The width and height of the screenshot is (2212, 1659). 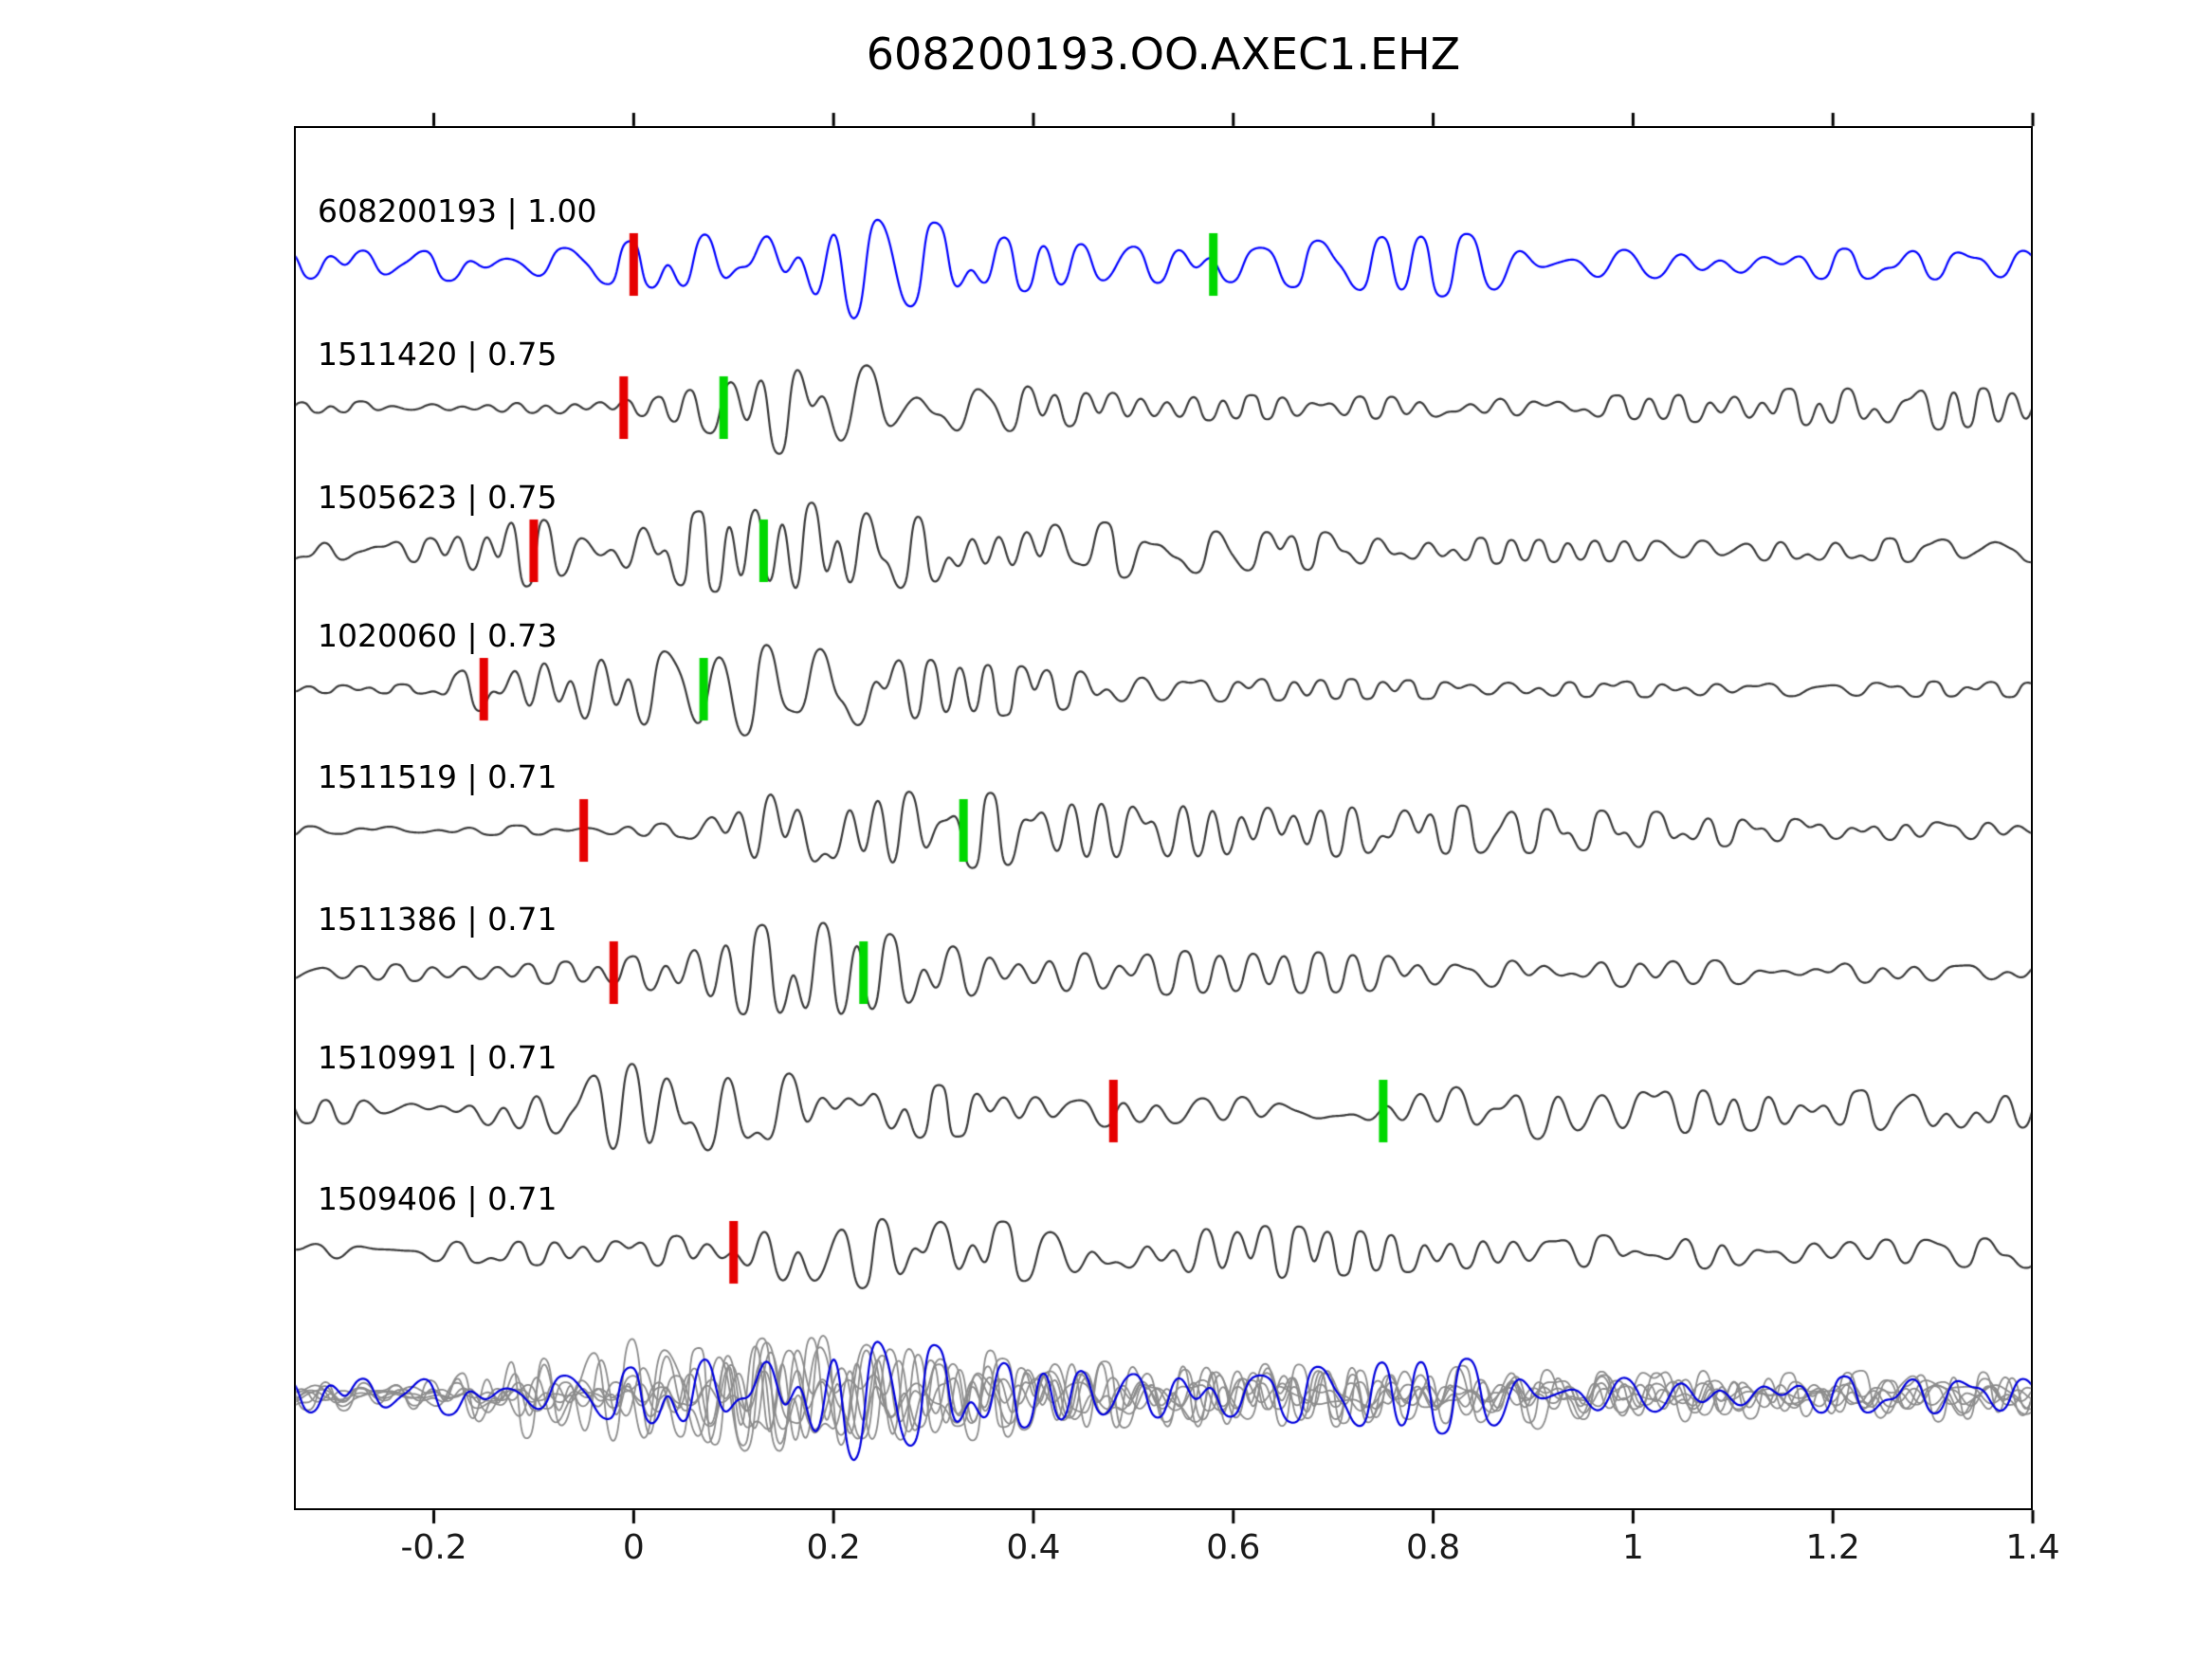 I want to click on trace-label: 1511519 | 0.71, so click(x=438, y=776).